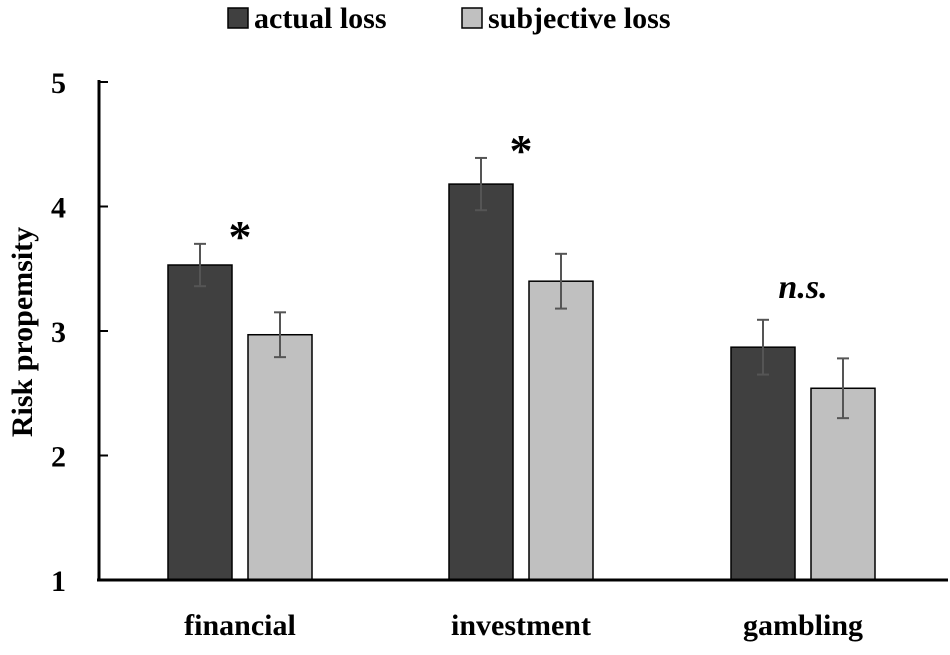 This screenshot has width=950, height=655. I want to click on y-tick-label: 3, so click(58, 332).